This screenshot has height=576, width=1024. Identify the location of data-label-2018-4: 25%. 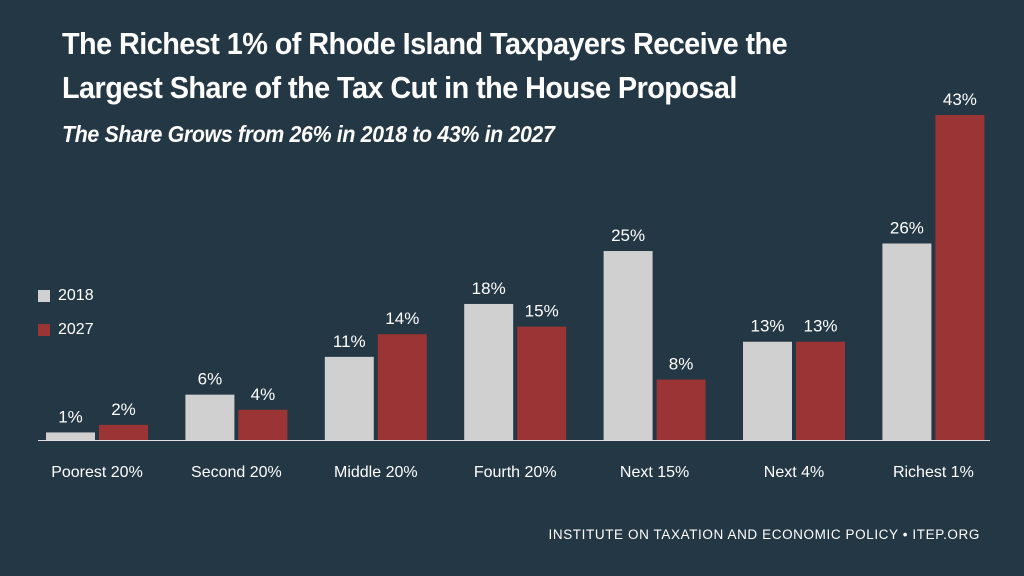
(628, 235).